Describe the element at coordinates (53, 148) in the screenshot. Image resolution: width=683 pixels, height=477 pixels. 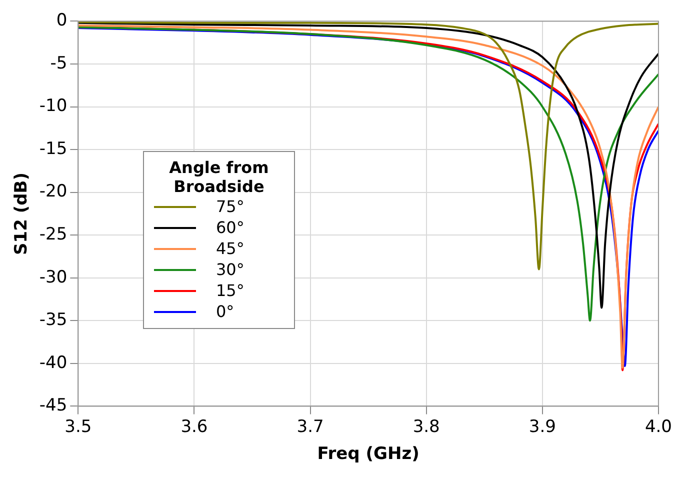
I see `y-tick-label: -15` at that location.